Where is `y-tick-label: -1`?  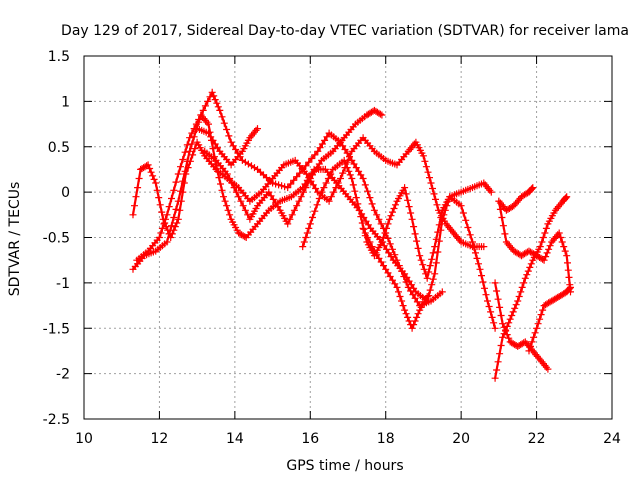
y-tick-label: -1 is located at coordinates (63, 284).